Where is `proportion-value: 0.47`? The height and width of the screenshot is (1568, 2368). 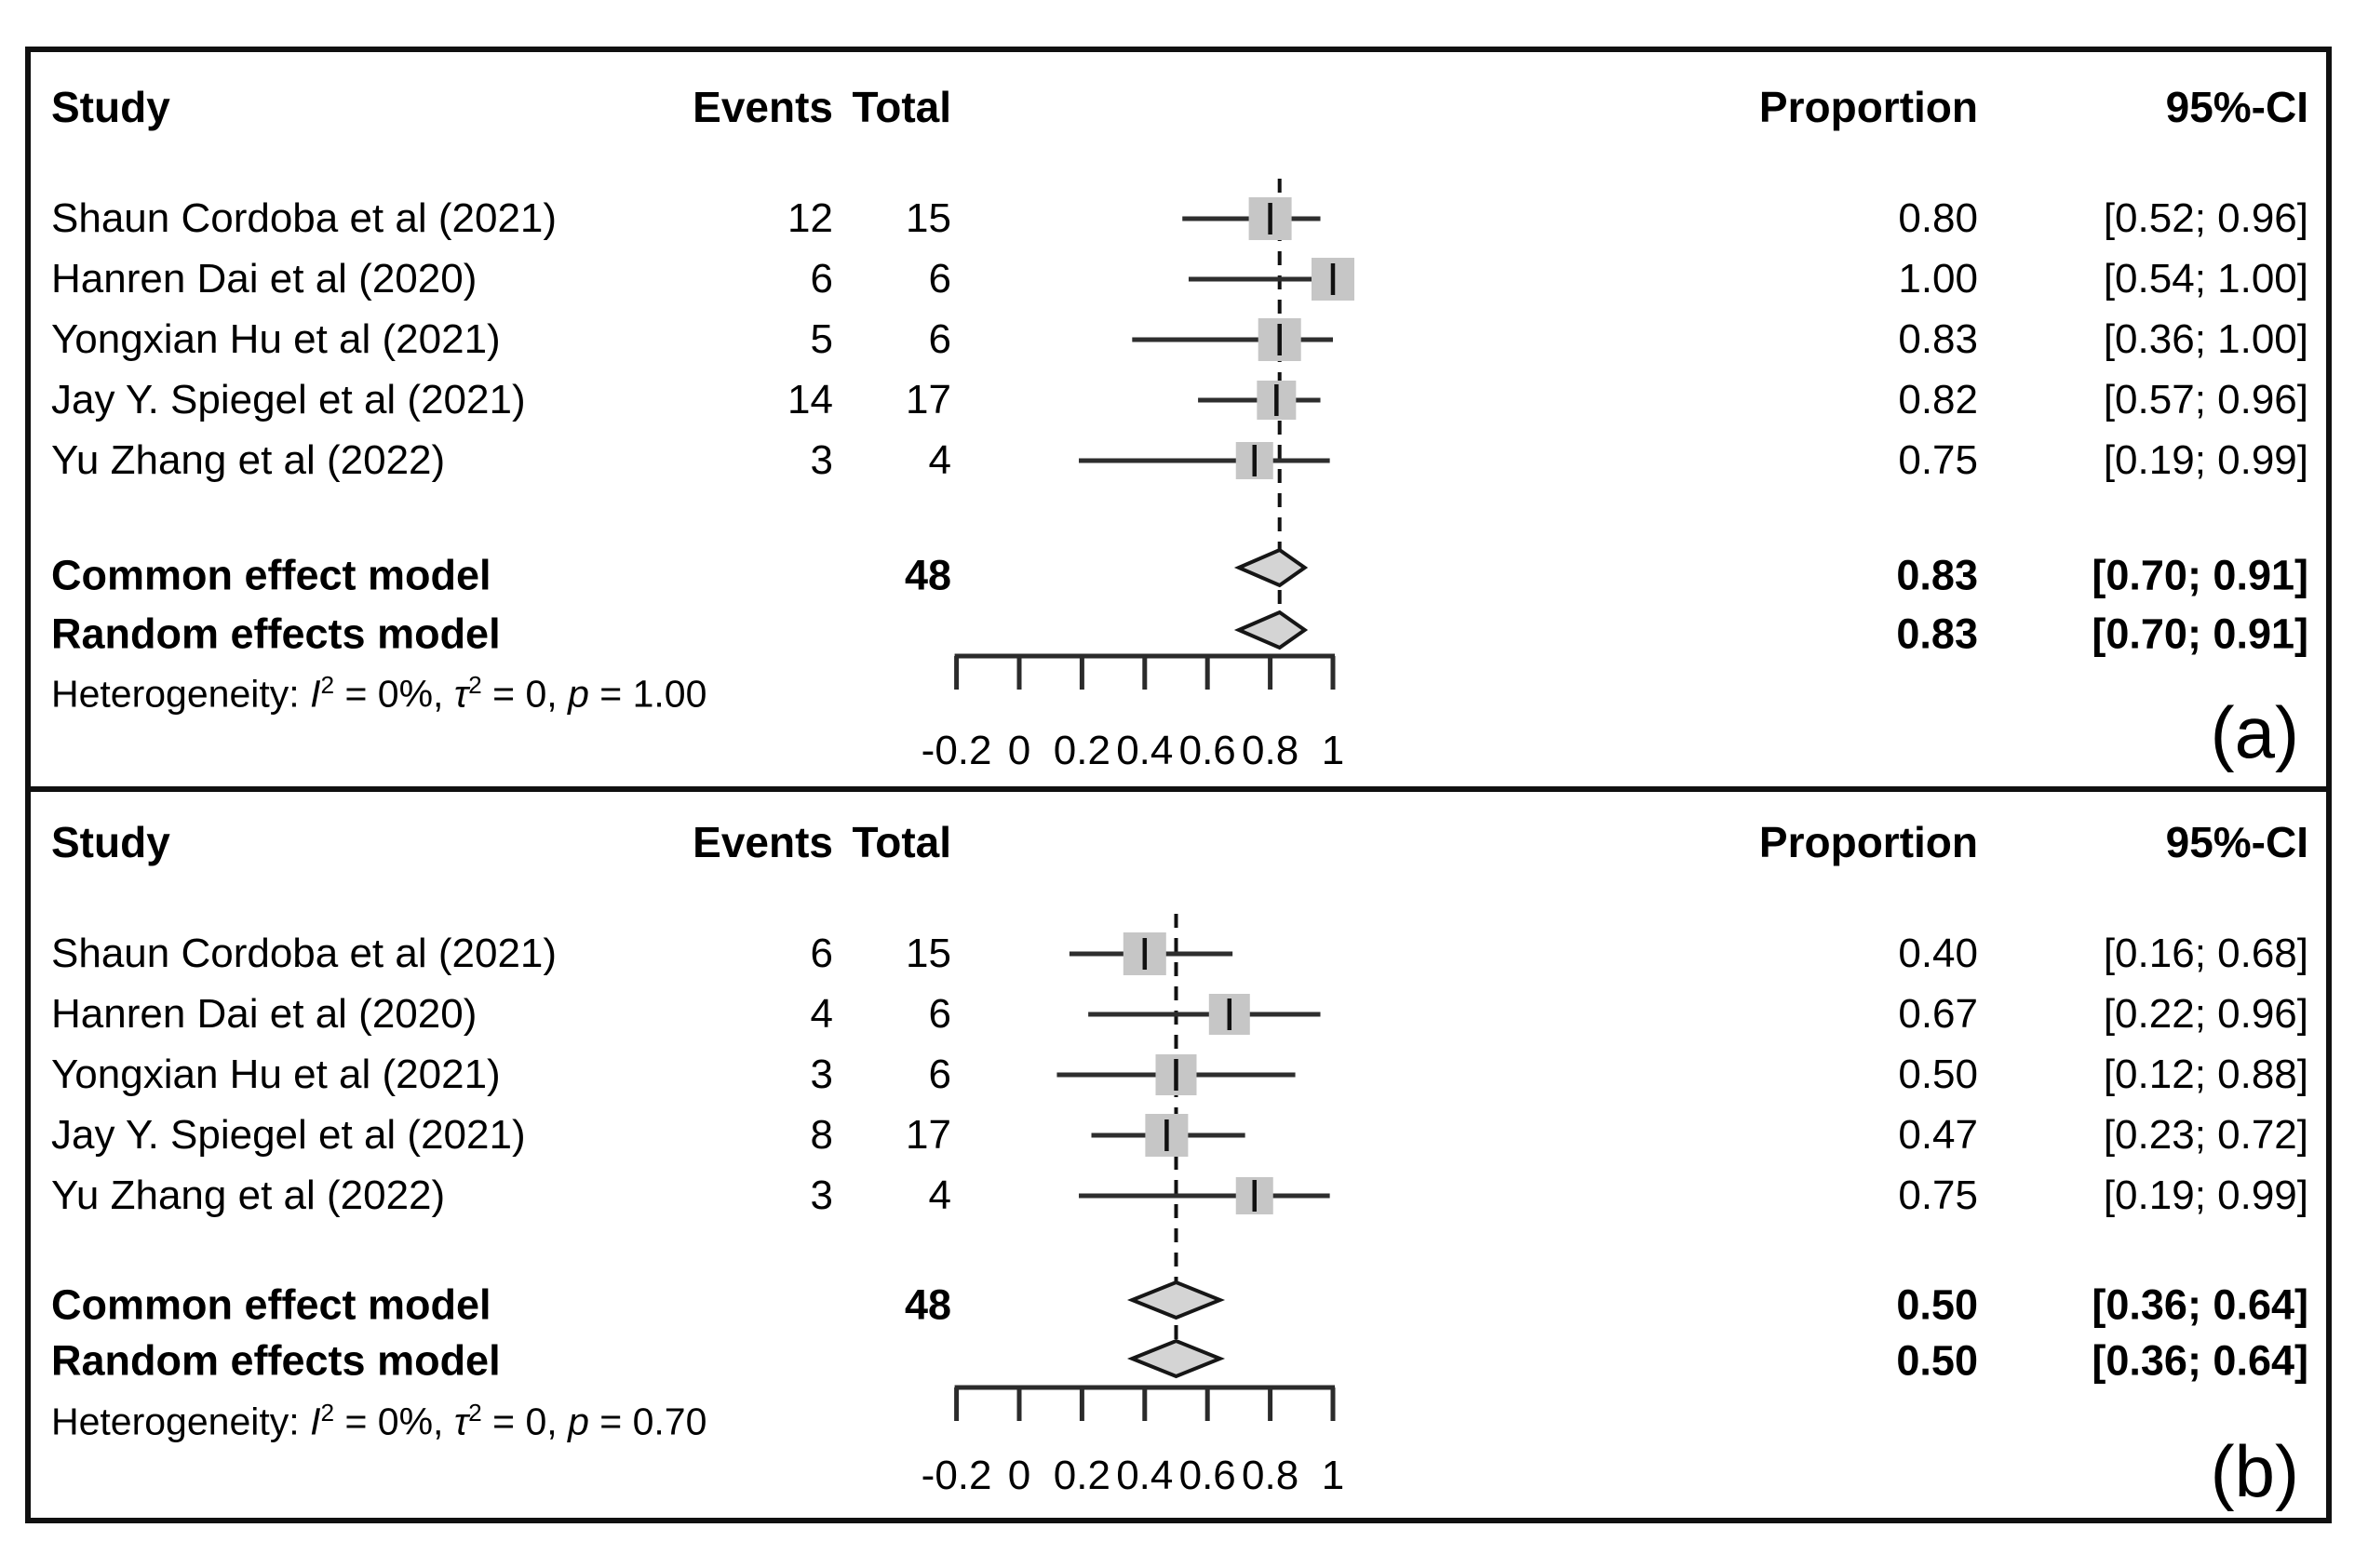
proportion-value: 0.47 is located at coordinates (1938, 1135).